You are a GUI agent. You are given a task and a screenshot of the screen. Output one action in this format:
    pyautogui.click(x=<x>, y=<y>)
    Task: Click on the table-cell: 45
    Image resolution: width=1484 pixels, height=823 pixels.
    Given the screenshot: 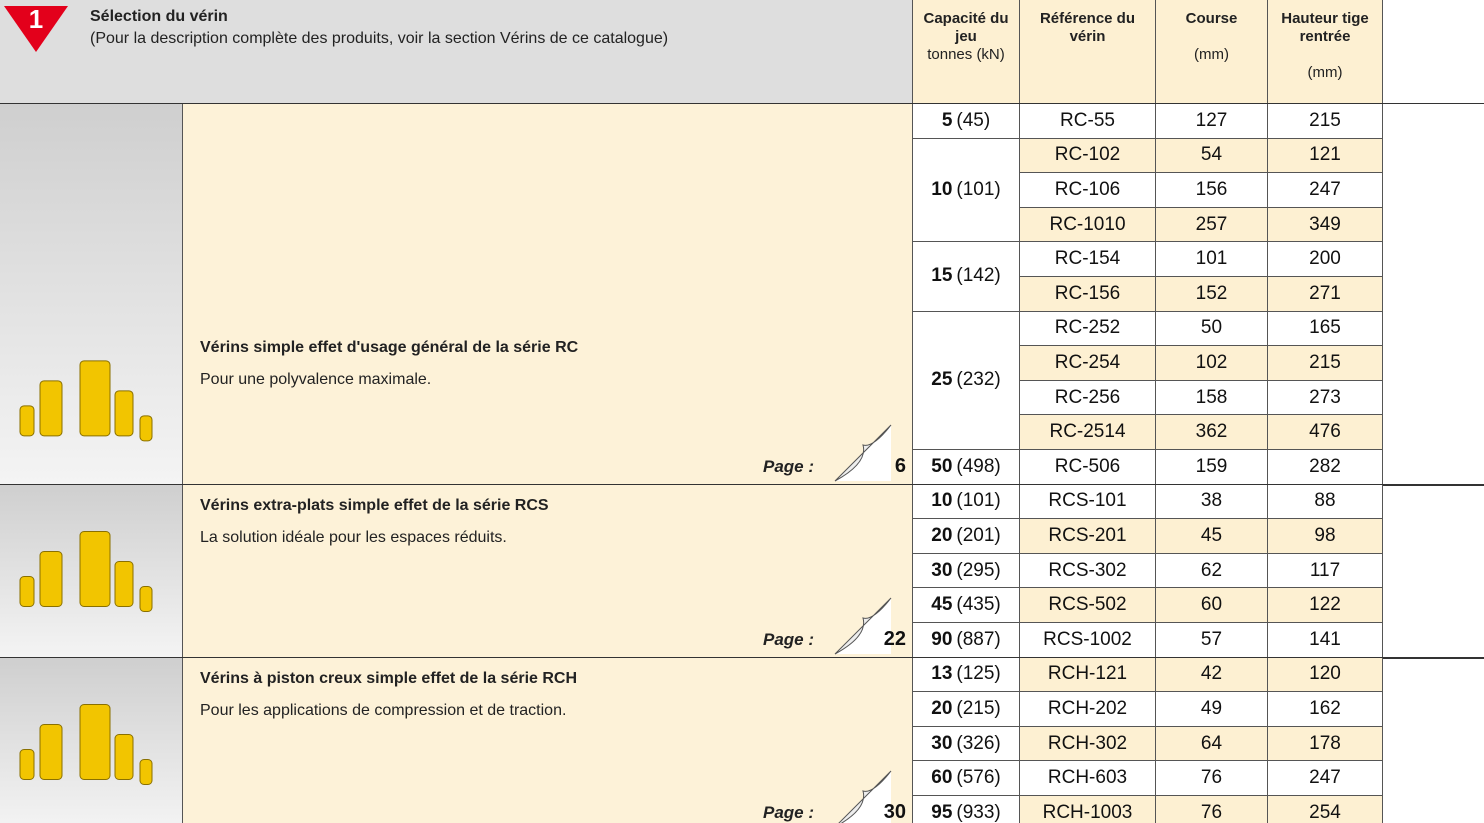 What is the action you would take?
    pyautogui.click(x=1212, y=536)
    